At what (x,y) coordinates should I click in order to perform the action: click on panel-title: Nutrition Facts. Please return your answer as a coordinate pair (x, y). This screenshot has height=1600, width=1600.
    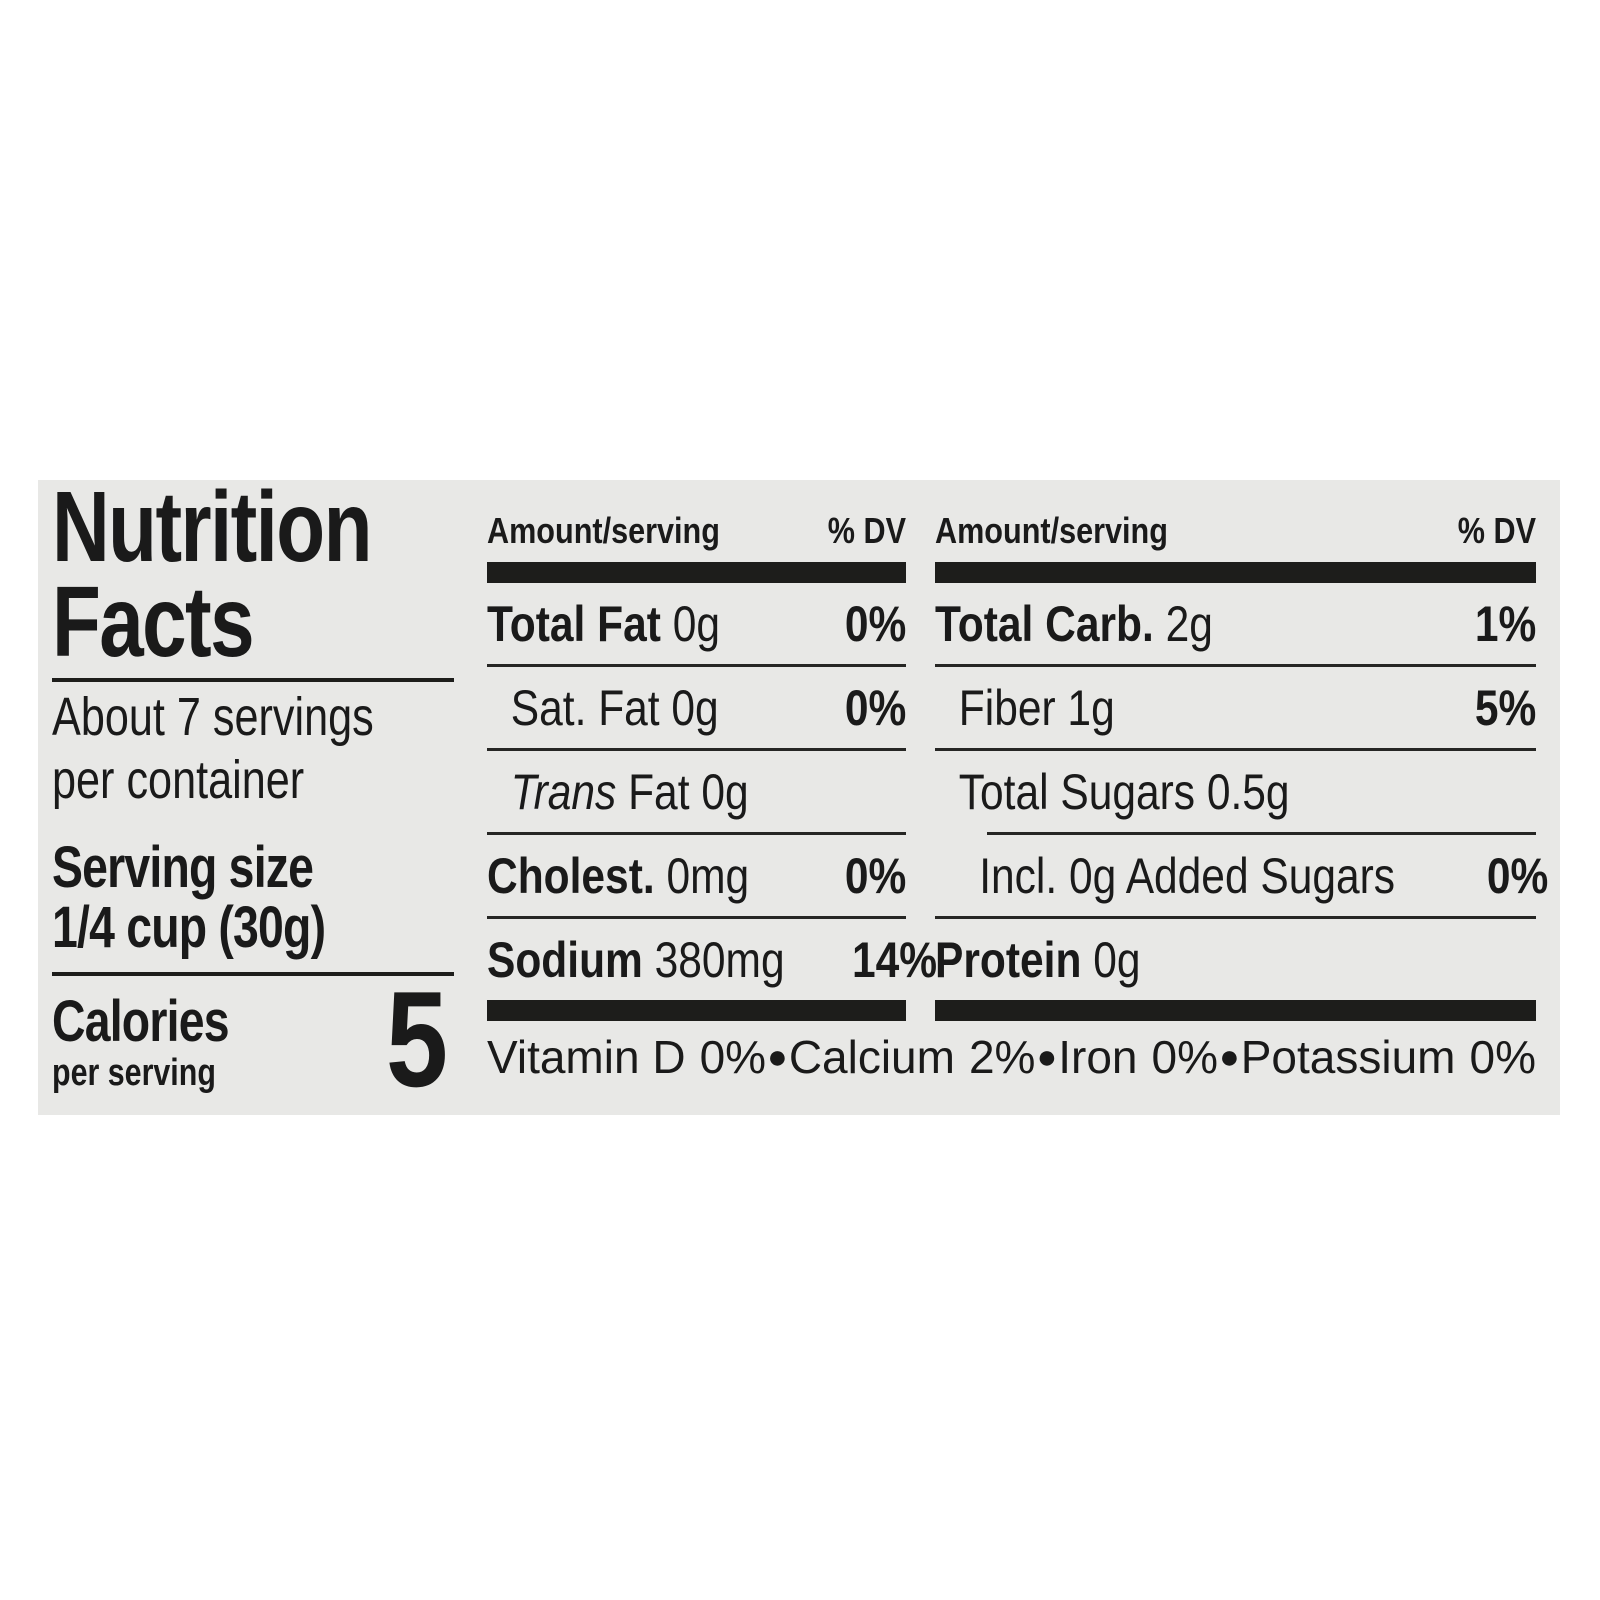
    Looking at the image, I should click on (212, 574).